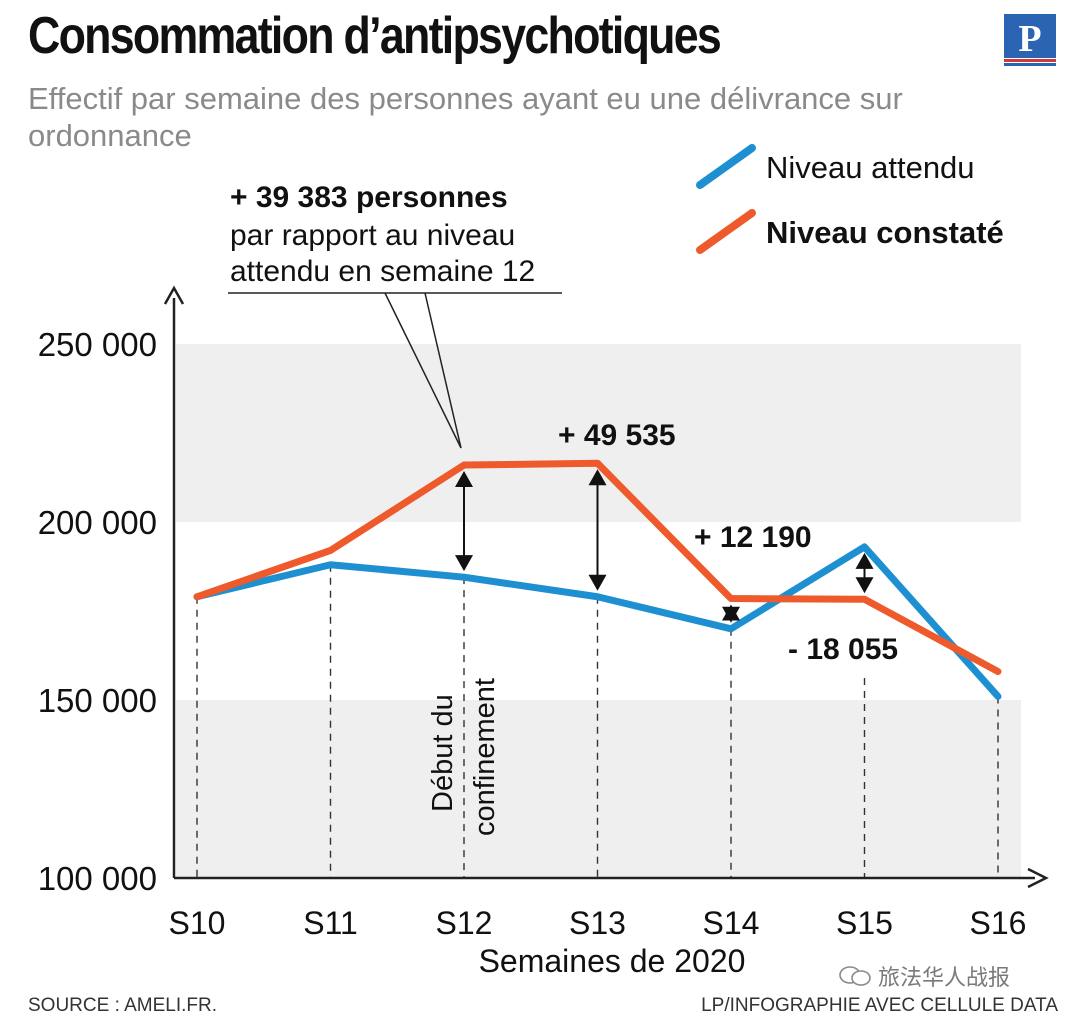 Image resolution: width=1080 pixels, height=1025 pixels. I want to click on callout-line2: par rapport au niveau, so click(372, 235).